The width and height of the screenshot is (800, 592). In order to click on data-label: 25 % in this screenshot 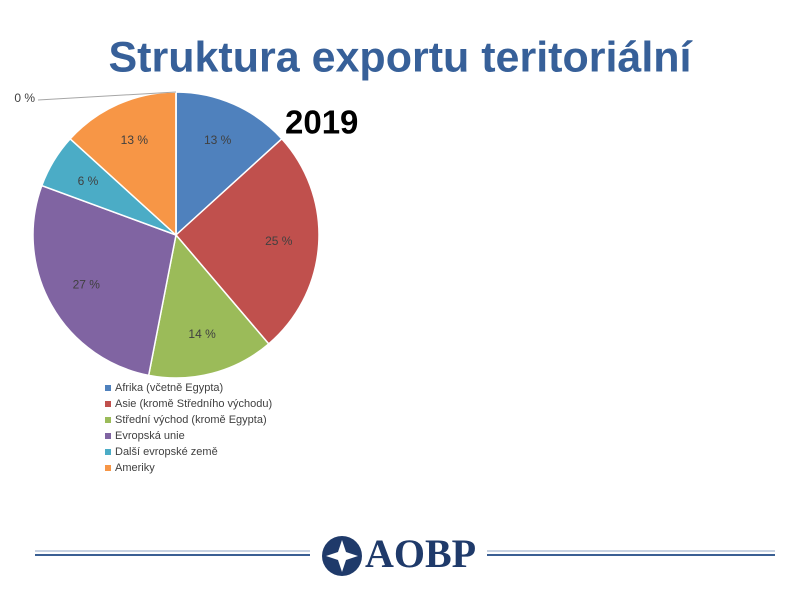, I will do `click(279, 241)`.